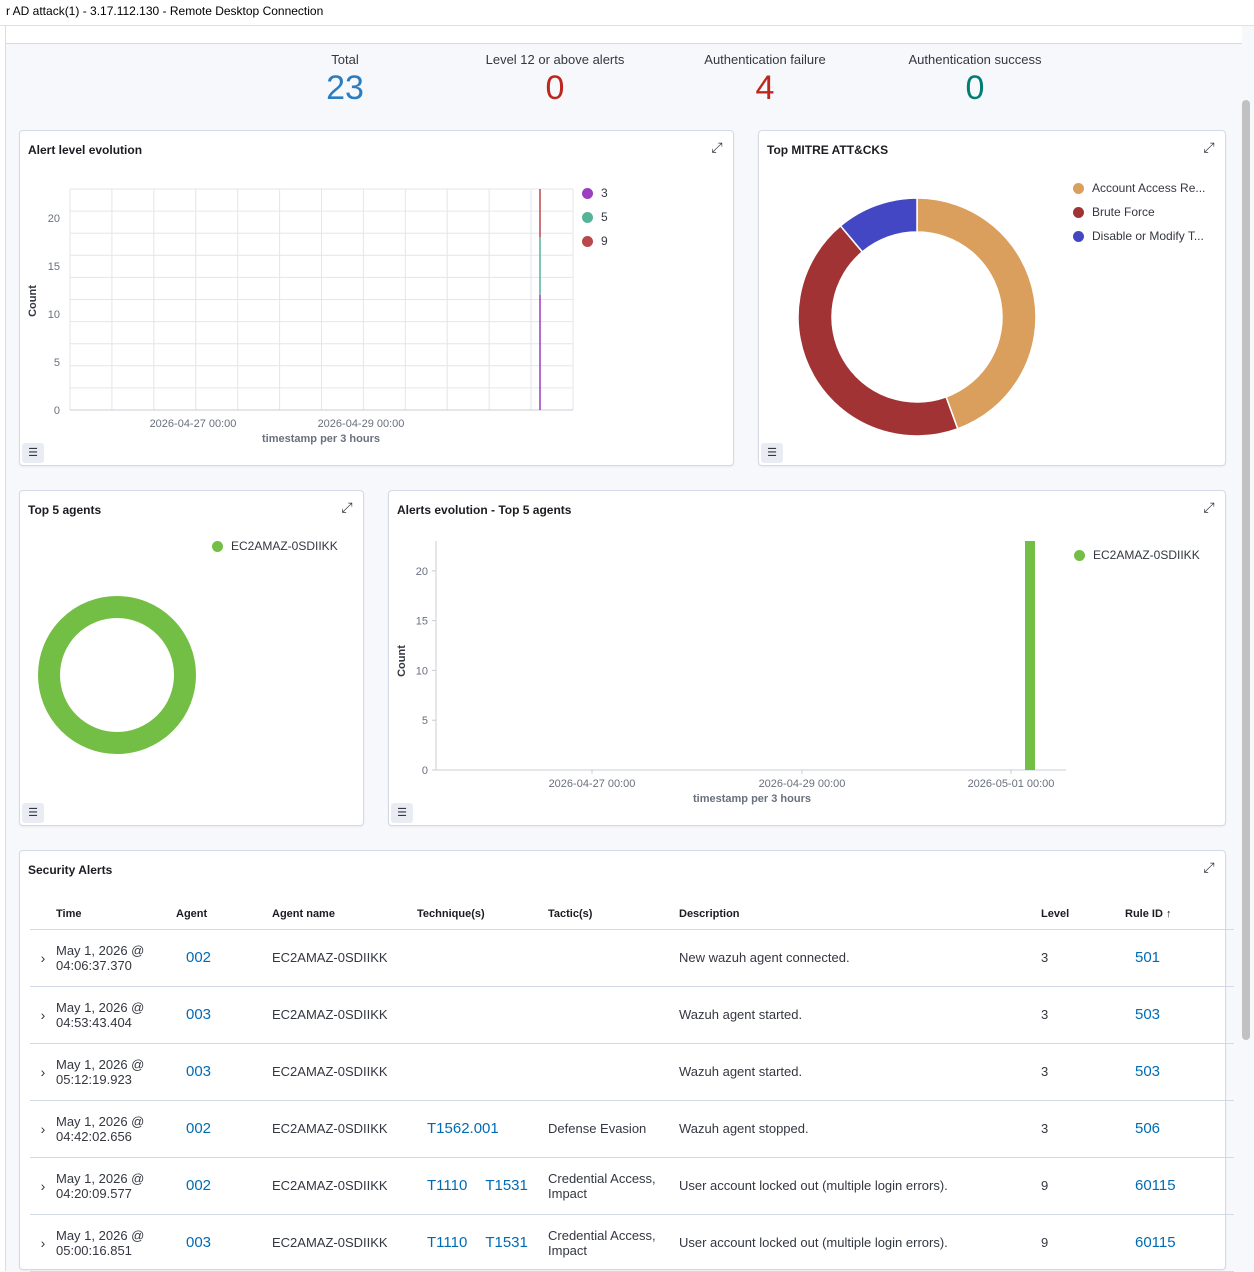 Image resolution: width=1254 pixels, height=1272 pixels. What do you see at coordinates (860, 1072) in the screenshot?
I see `description: Wazuh agent started.` at bounding box center [860, 1072].